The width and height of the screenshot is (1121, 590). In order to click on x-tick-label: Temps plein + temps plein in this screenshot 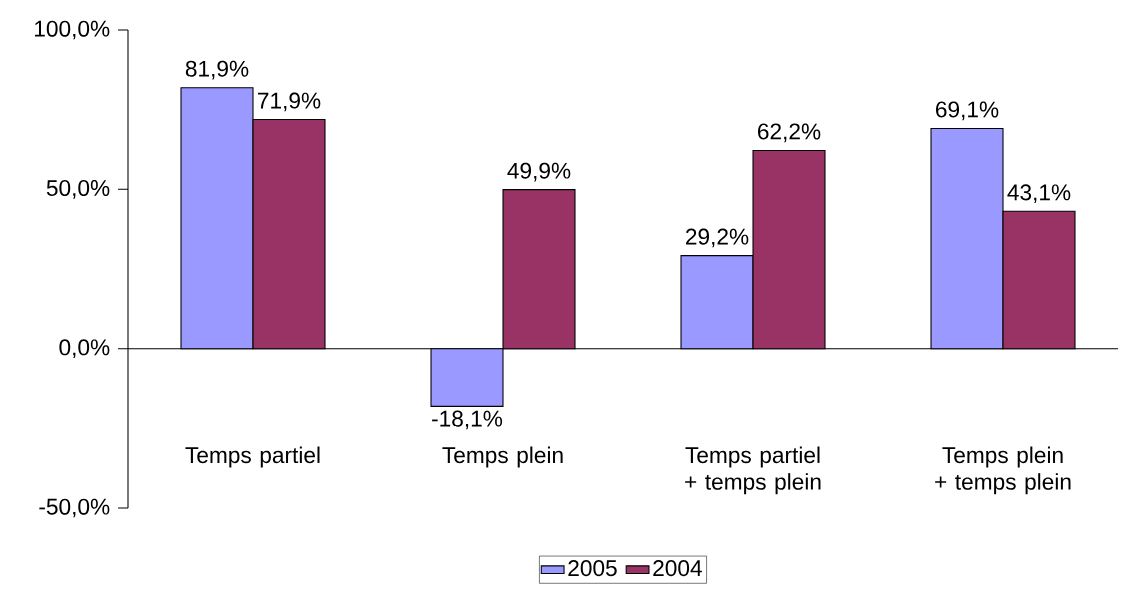, I will do `click(1003, 470)`.